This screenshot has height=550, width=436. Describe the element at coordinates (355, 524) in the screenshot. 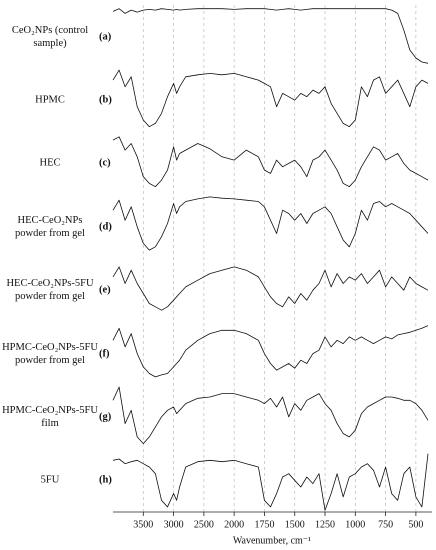

I see `x-tick-label: 1000` at that location.